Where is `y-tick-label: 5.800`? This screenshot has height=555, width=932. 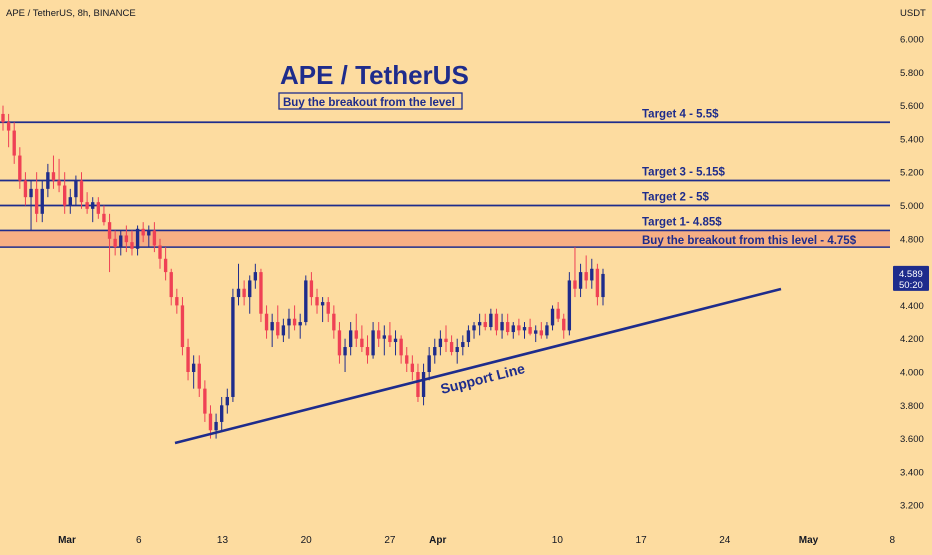
y-tick-label: 5.800 is located at coordinates (912, 73).